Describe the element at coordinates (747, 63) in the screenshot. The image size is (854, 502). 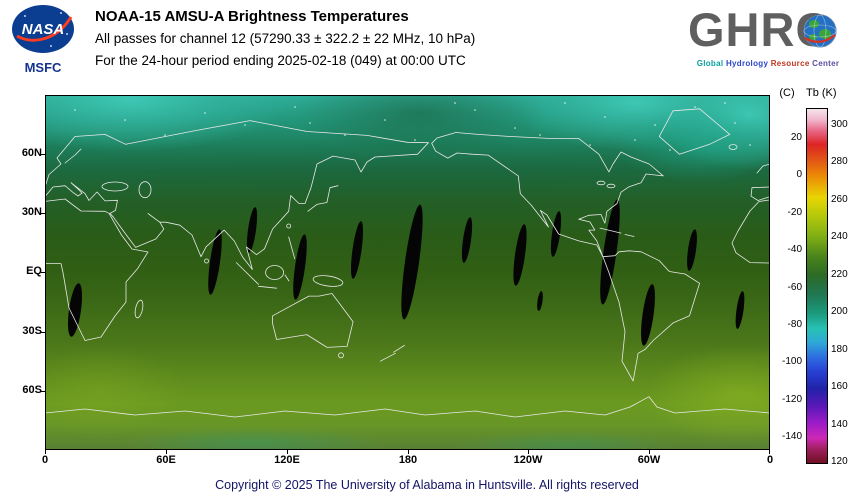
I see `ghrc-tagline-word: Hydrology` at that location.